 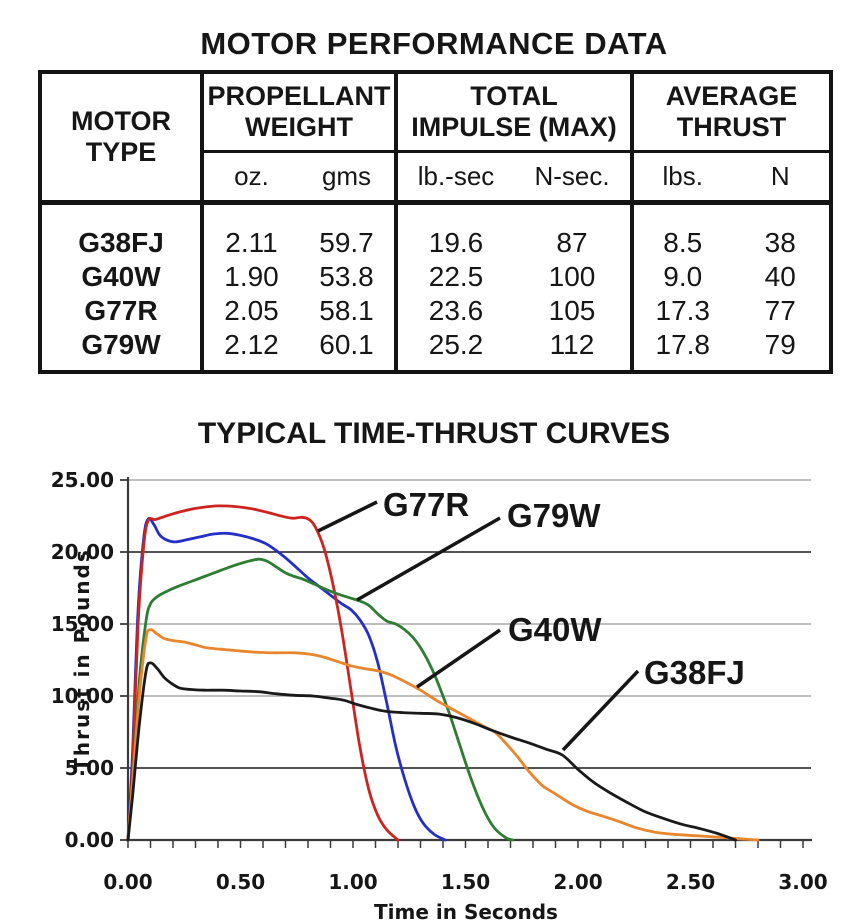 I want to click on callout-line-g38fj, so click(x=600, y=710).